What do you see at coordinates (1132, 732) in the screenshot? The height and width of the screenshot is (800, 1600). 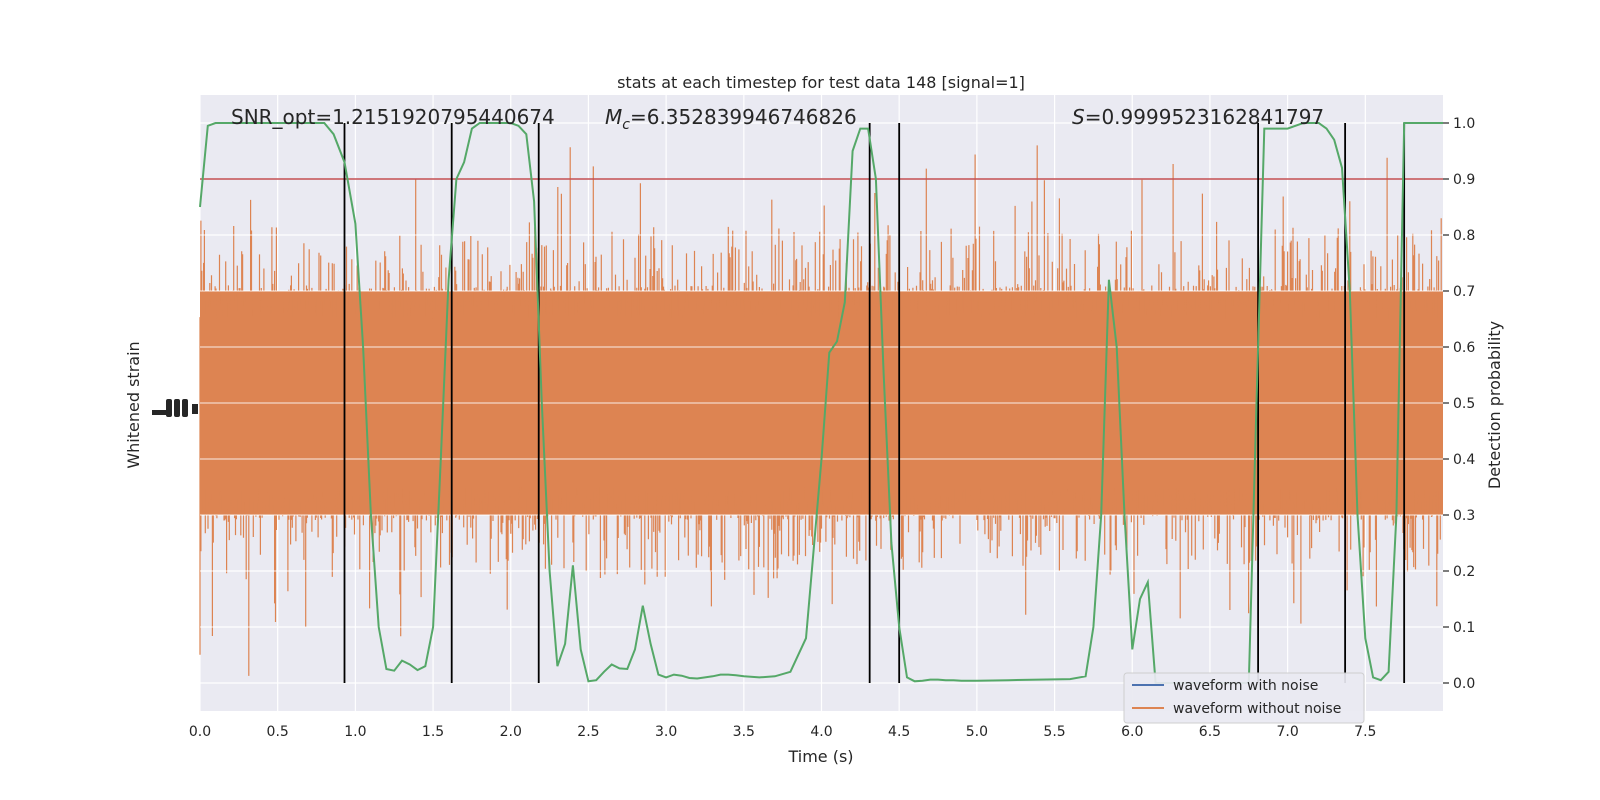 I see `x-tick-label-12: 6.0` at bounding box center [1132, 732].